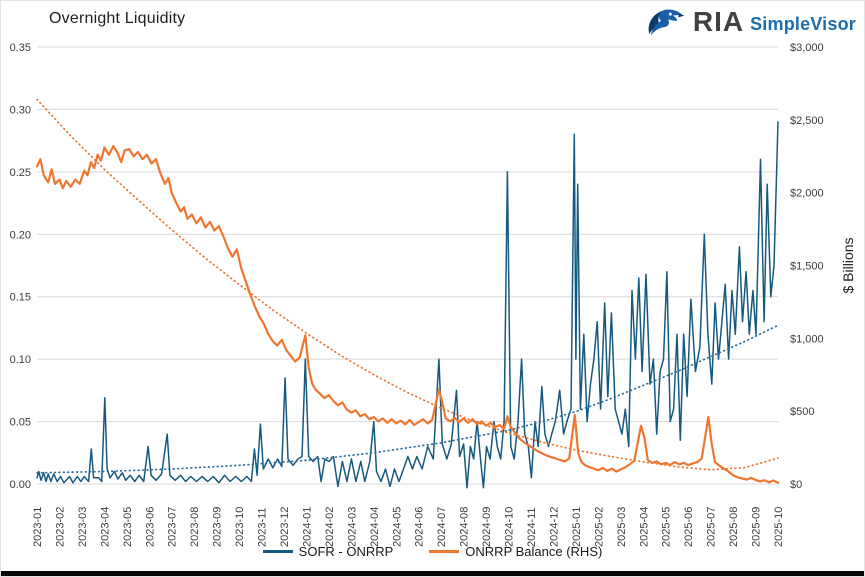  What do you see at coordinates (117, 18) in the screenshot?
I see `chart-title: Overnight Liquidity` at bounding box center [117, 18].